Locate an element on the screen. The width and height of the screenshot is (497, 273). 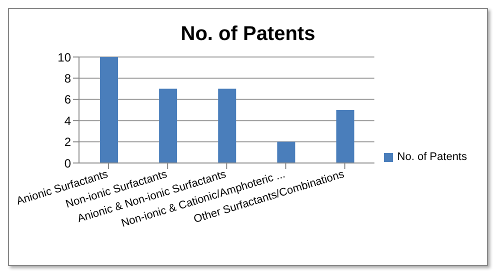
y-tick-label: 4 is located at coordinates (68, 121).